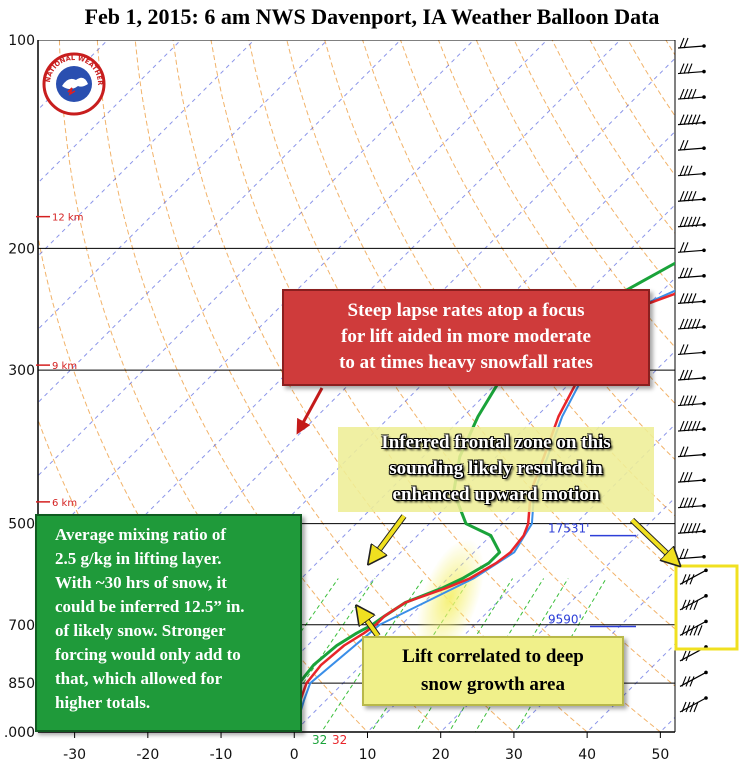 This screenshot has height=770, width=744. I want to click on yellow-top-line: enhanced upward motion, so click(496, 494).